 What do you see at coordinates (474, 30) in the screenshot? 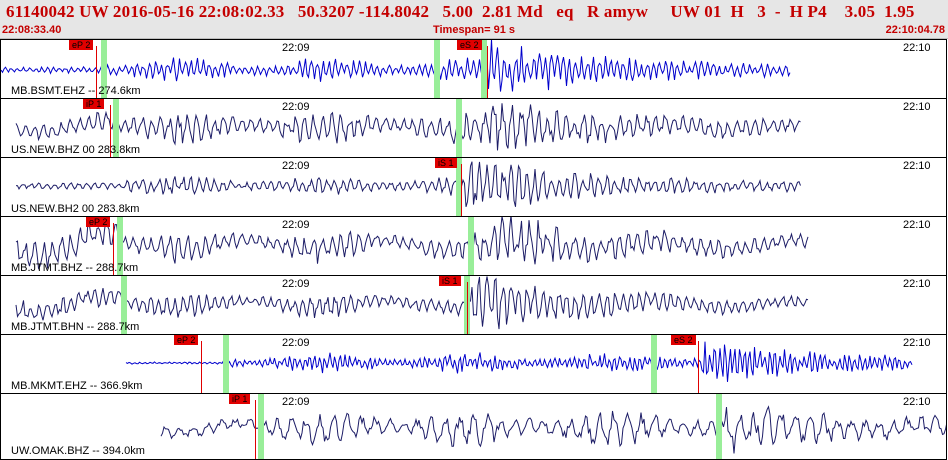
I see `timespan-label: Timespan= 91 s` at bounding box center [474, 30].